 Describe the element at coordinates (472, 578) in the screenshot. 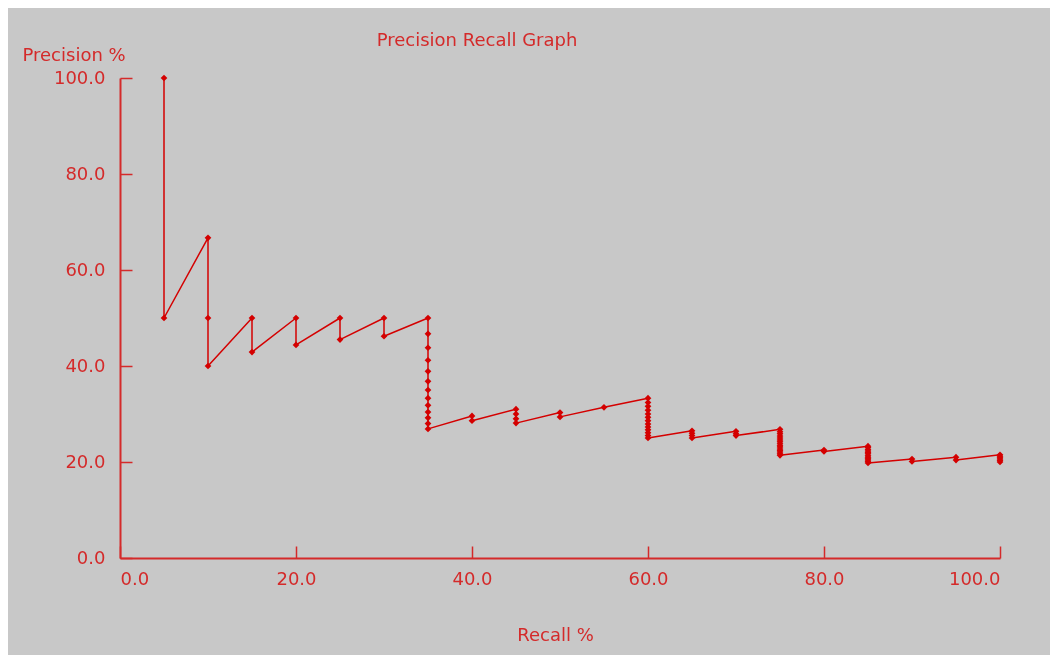

I see `x-tick-label: 40.0` at that location.